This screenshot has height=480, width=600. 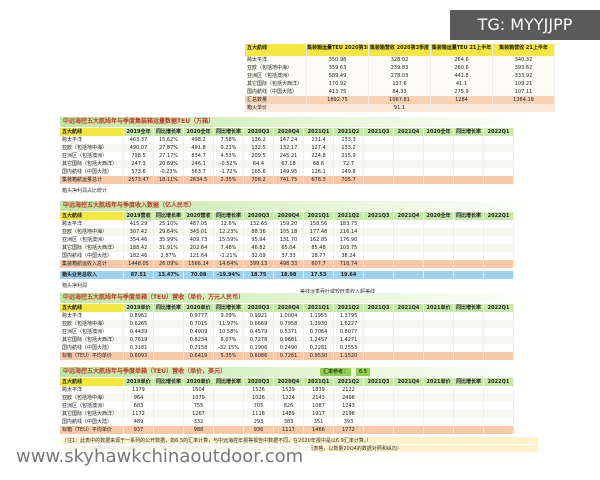 I want to click on table-cell: 0.4579, so click(x=259, y=332).